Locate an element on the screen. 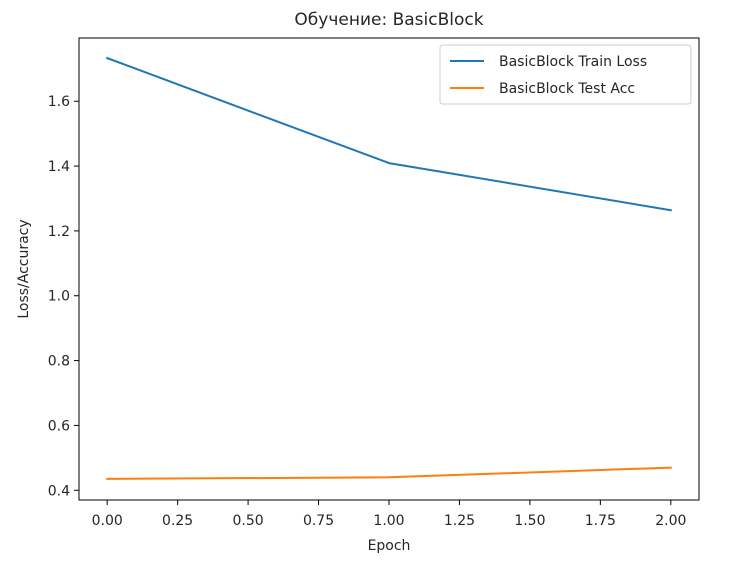 The height and width of the screenshot is (562, 749). x-axis: 0.00 0.25 0.50 0.75 1.00 1.25 1.50 1.75 2.00 is located at coordinates (389, 514).